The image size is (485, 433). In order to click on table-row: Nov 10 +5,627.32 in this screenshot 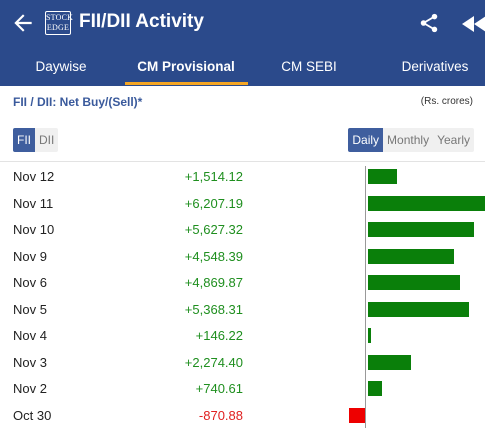, I will do `click(242, 230)`.